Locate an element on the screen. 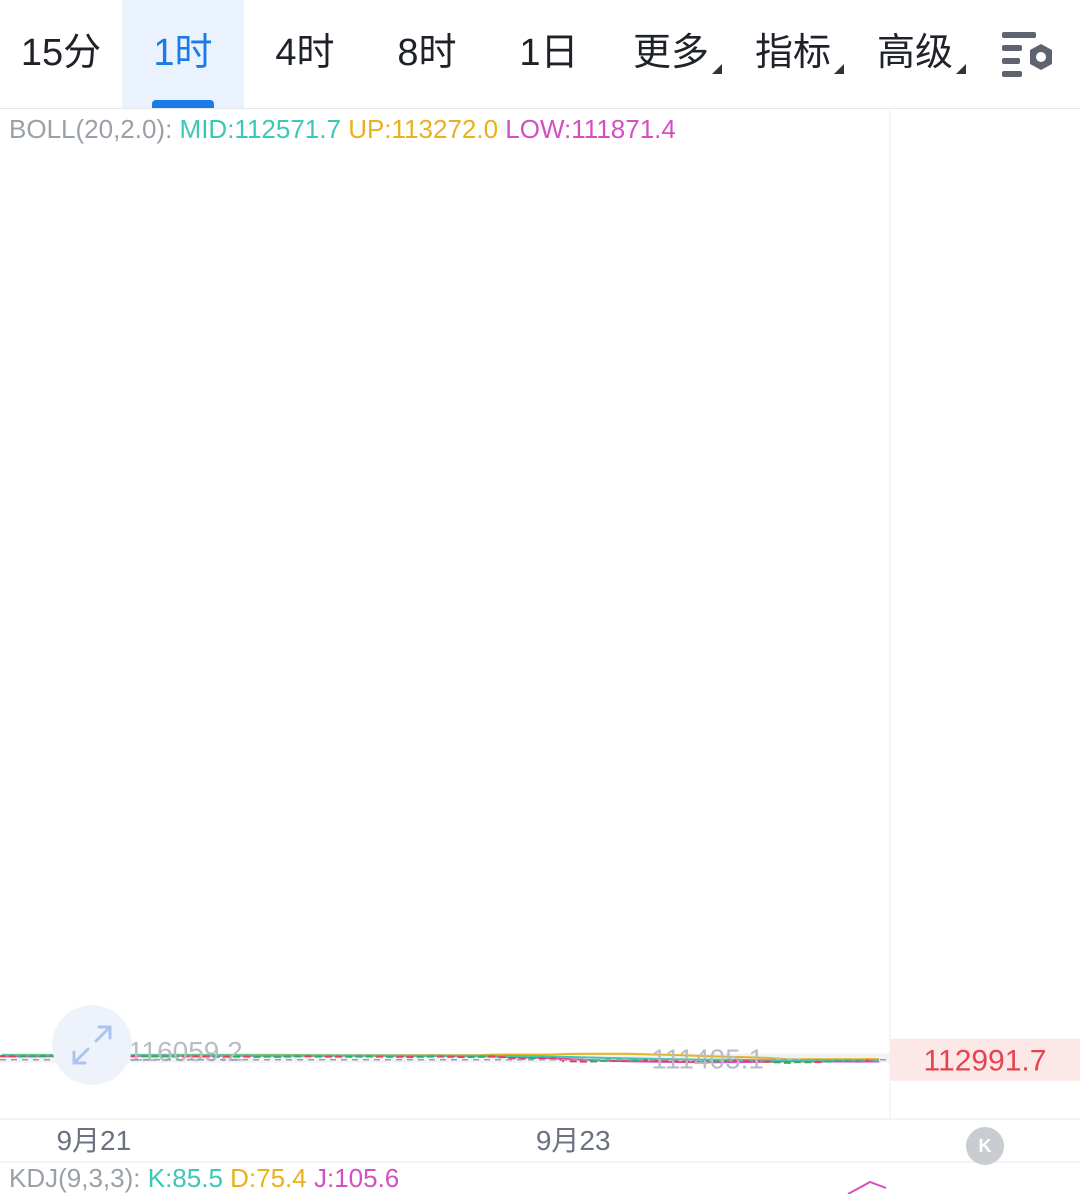 The image size is (1080, 1194). scroll-to-latest-button: K is located at coordinates (985, 1146).